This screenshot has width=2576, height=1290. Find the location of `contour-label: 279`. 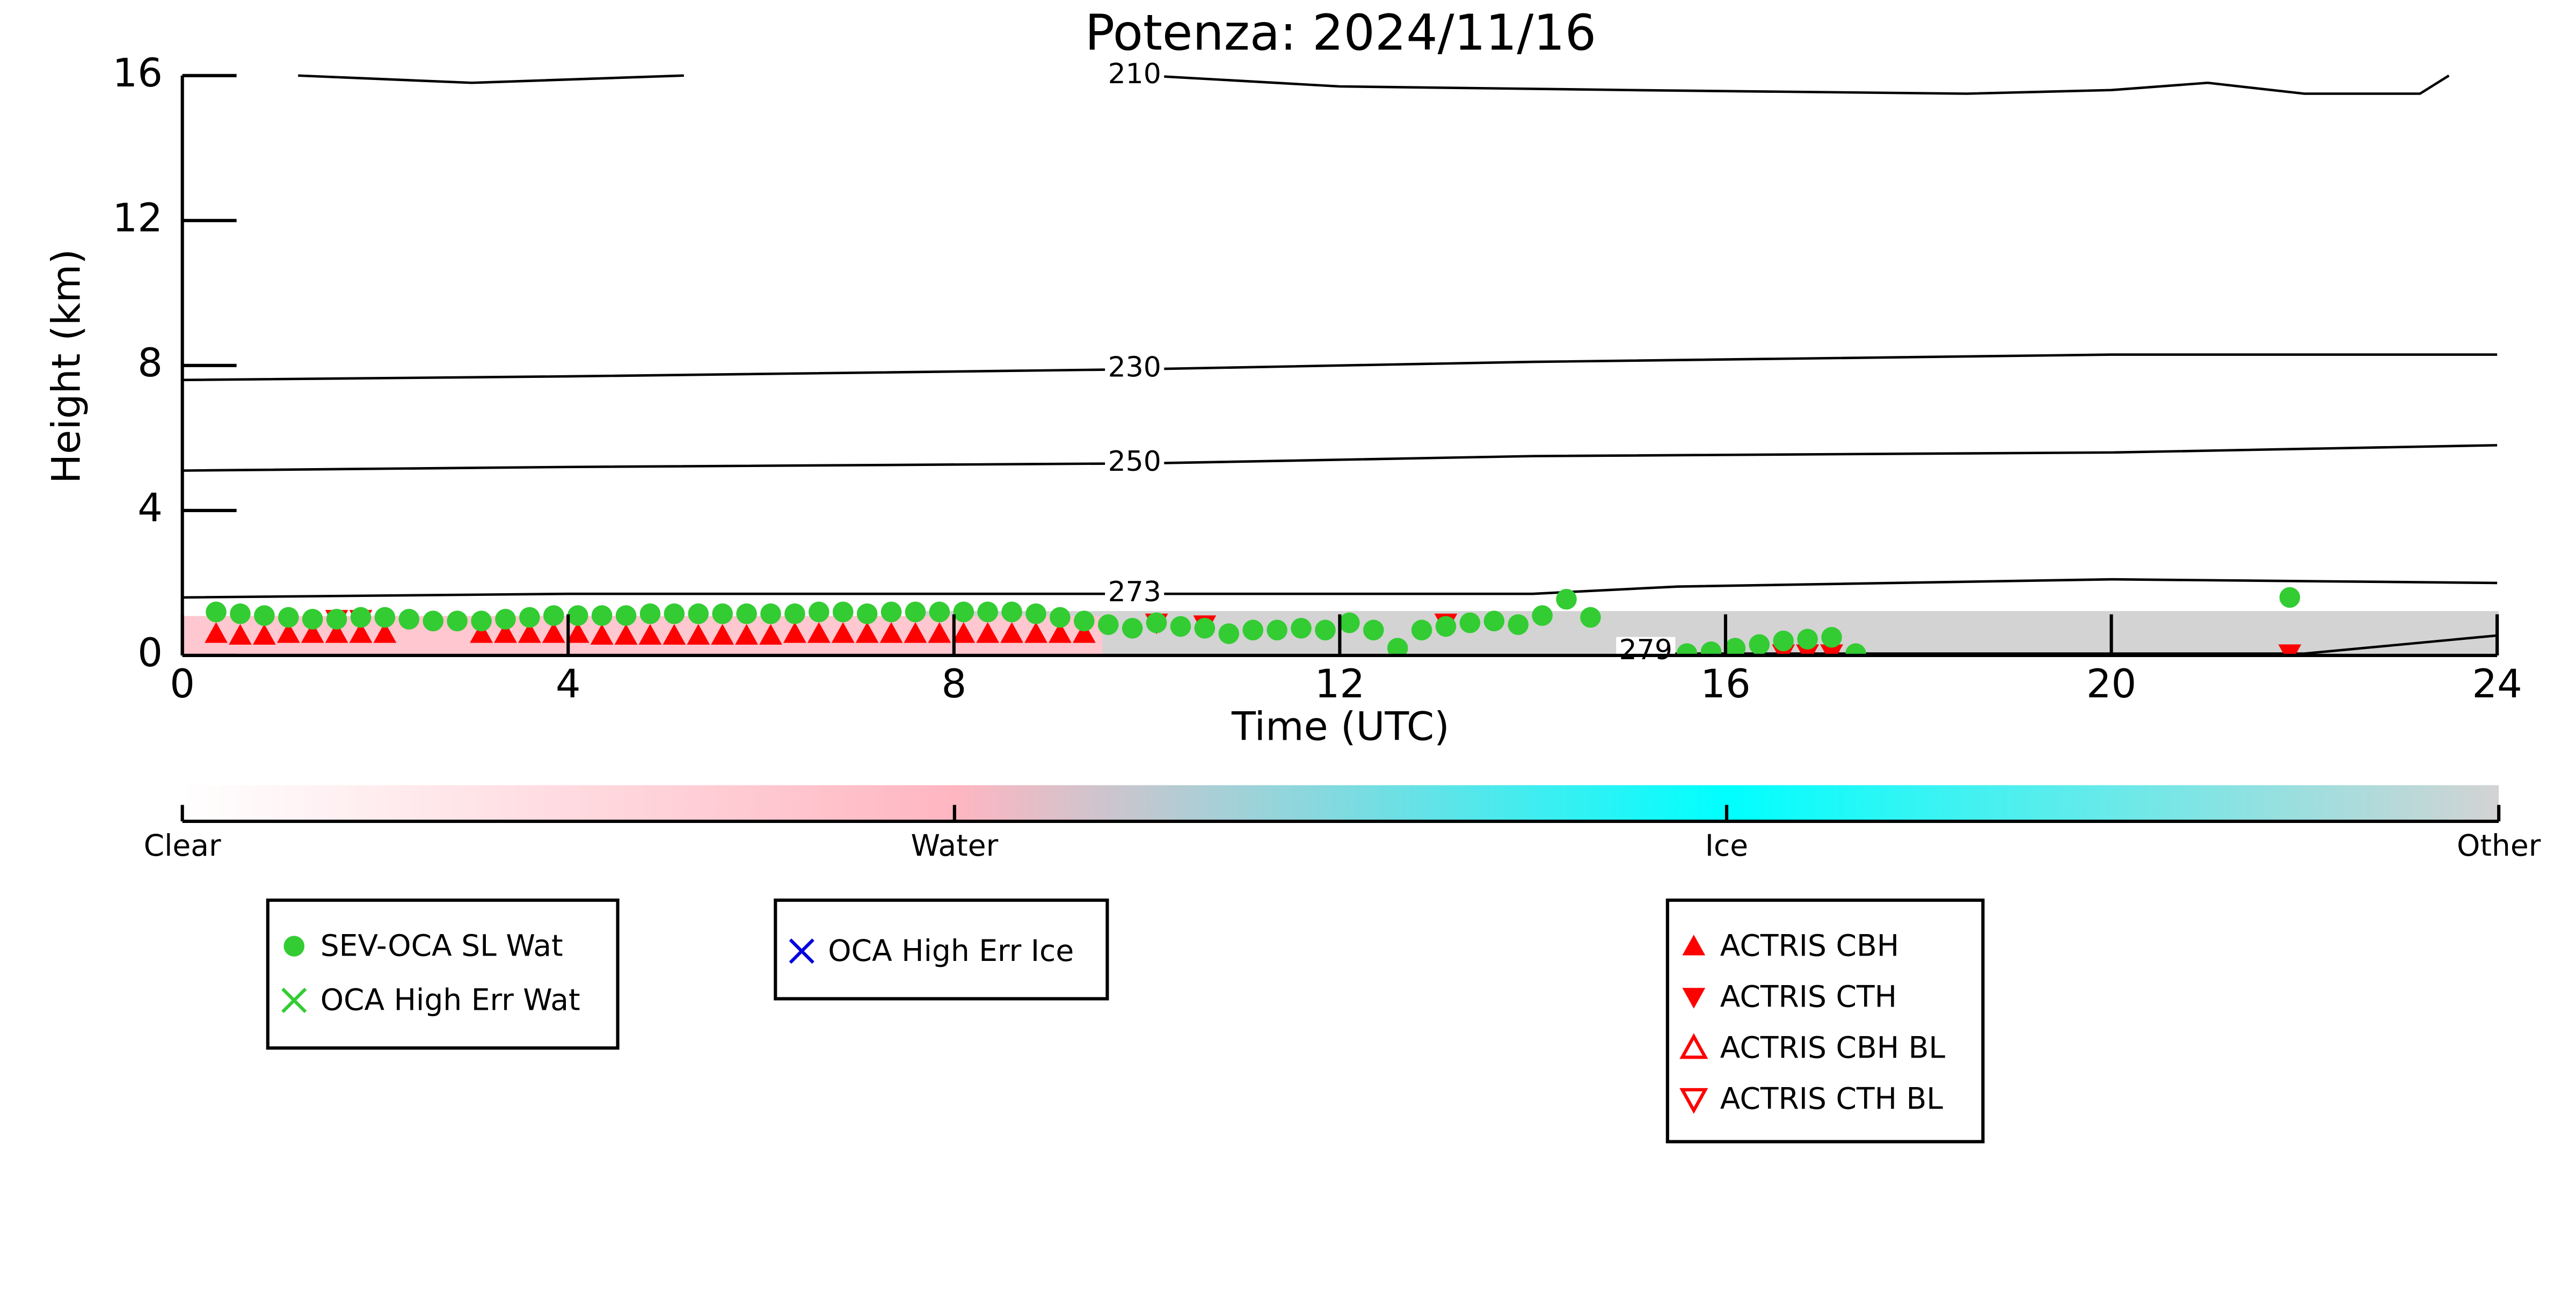

contour-label: 279 is located at coordinates (1645, 650).